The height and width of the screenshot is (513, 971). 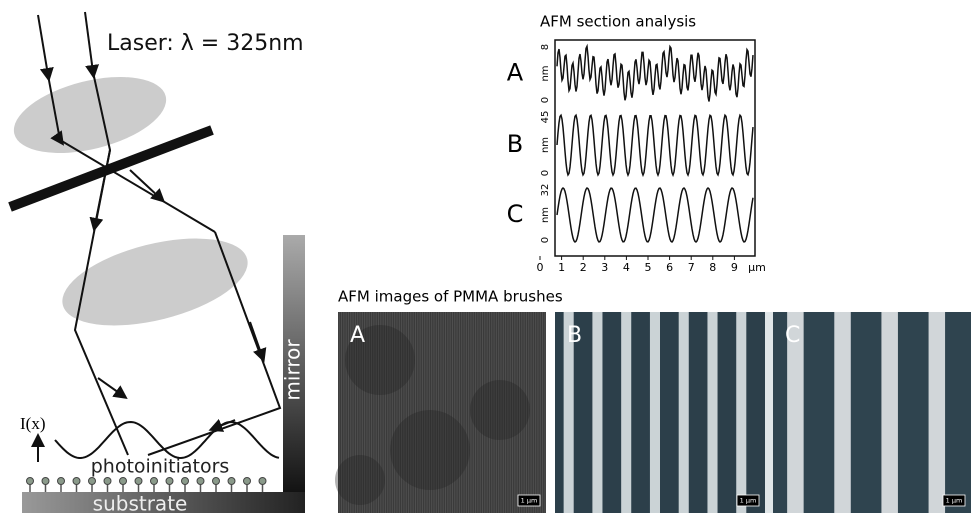 I want to click on afm-image, so click(x=442, y=412).